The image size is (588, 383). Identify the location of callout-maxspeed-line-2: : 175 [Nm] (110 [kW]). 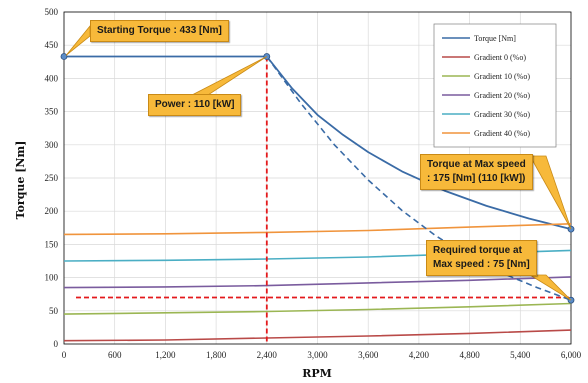
(476, 178).